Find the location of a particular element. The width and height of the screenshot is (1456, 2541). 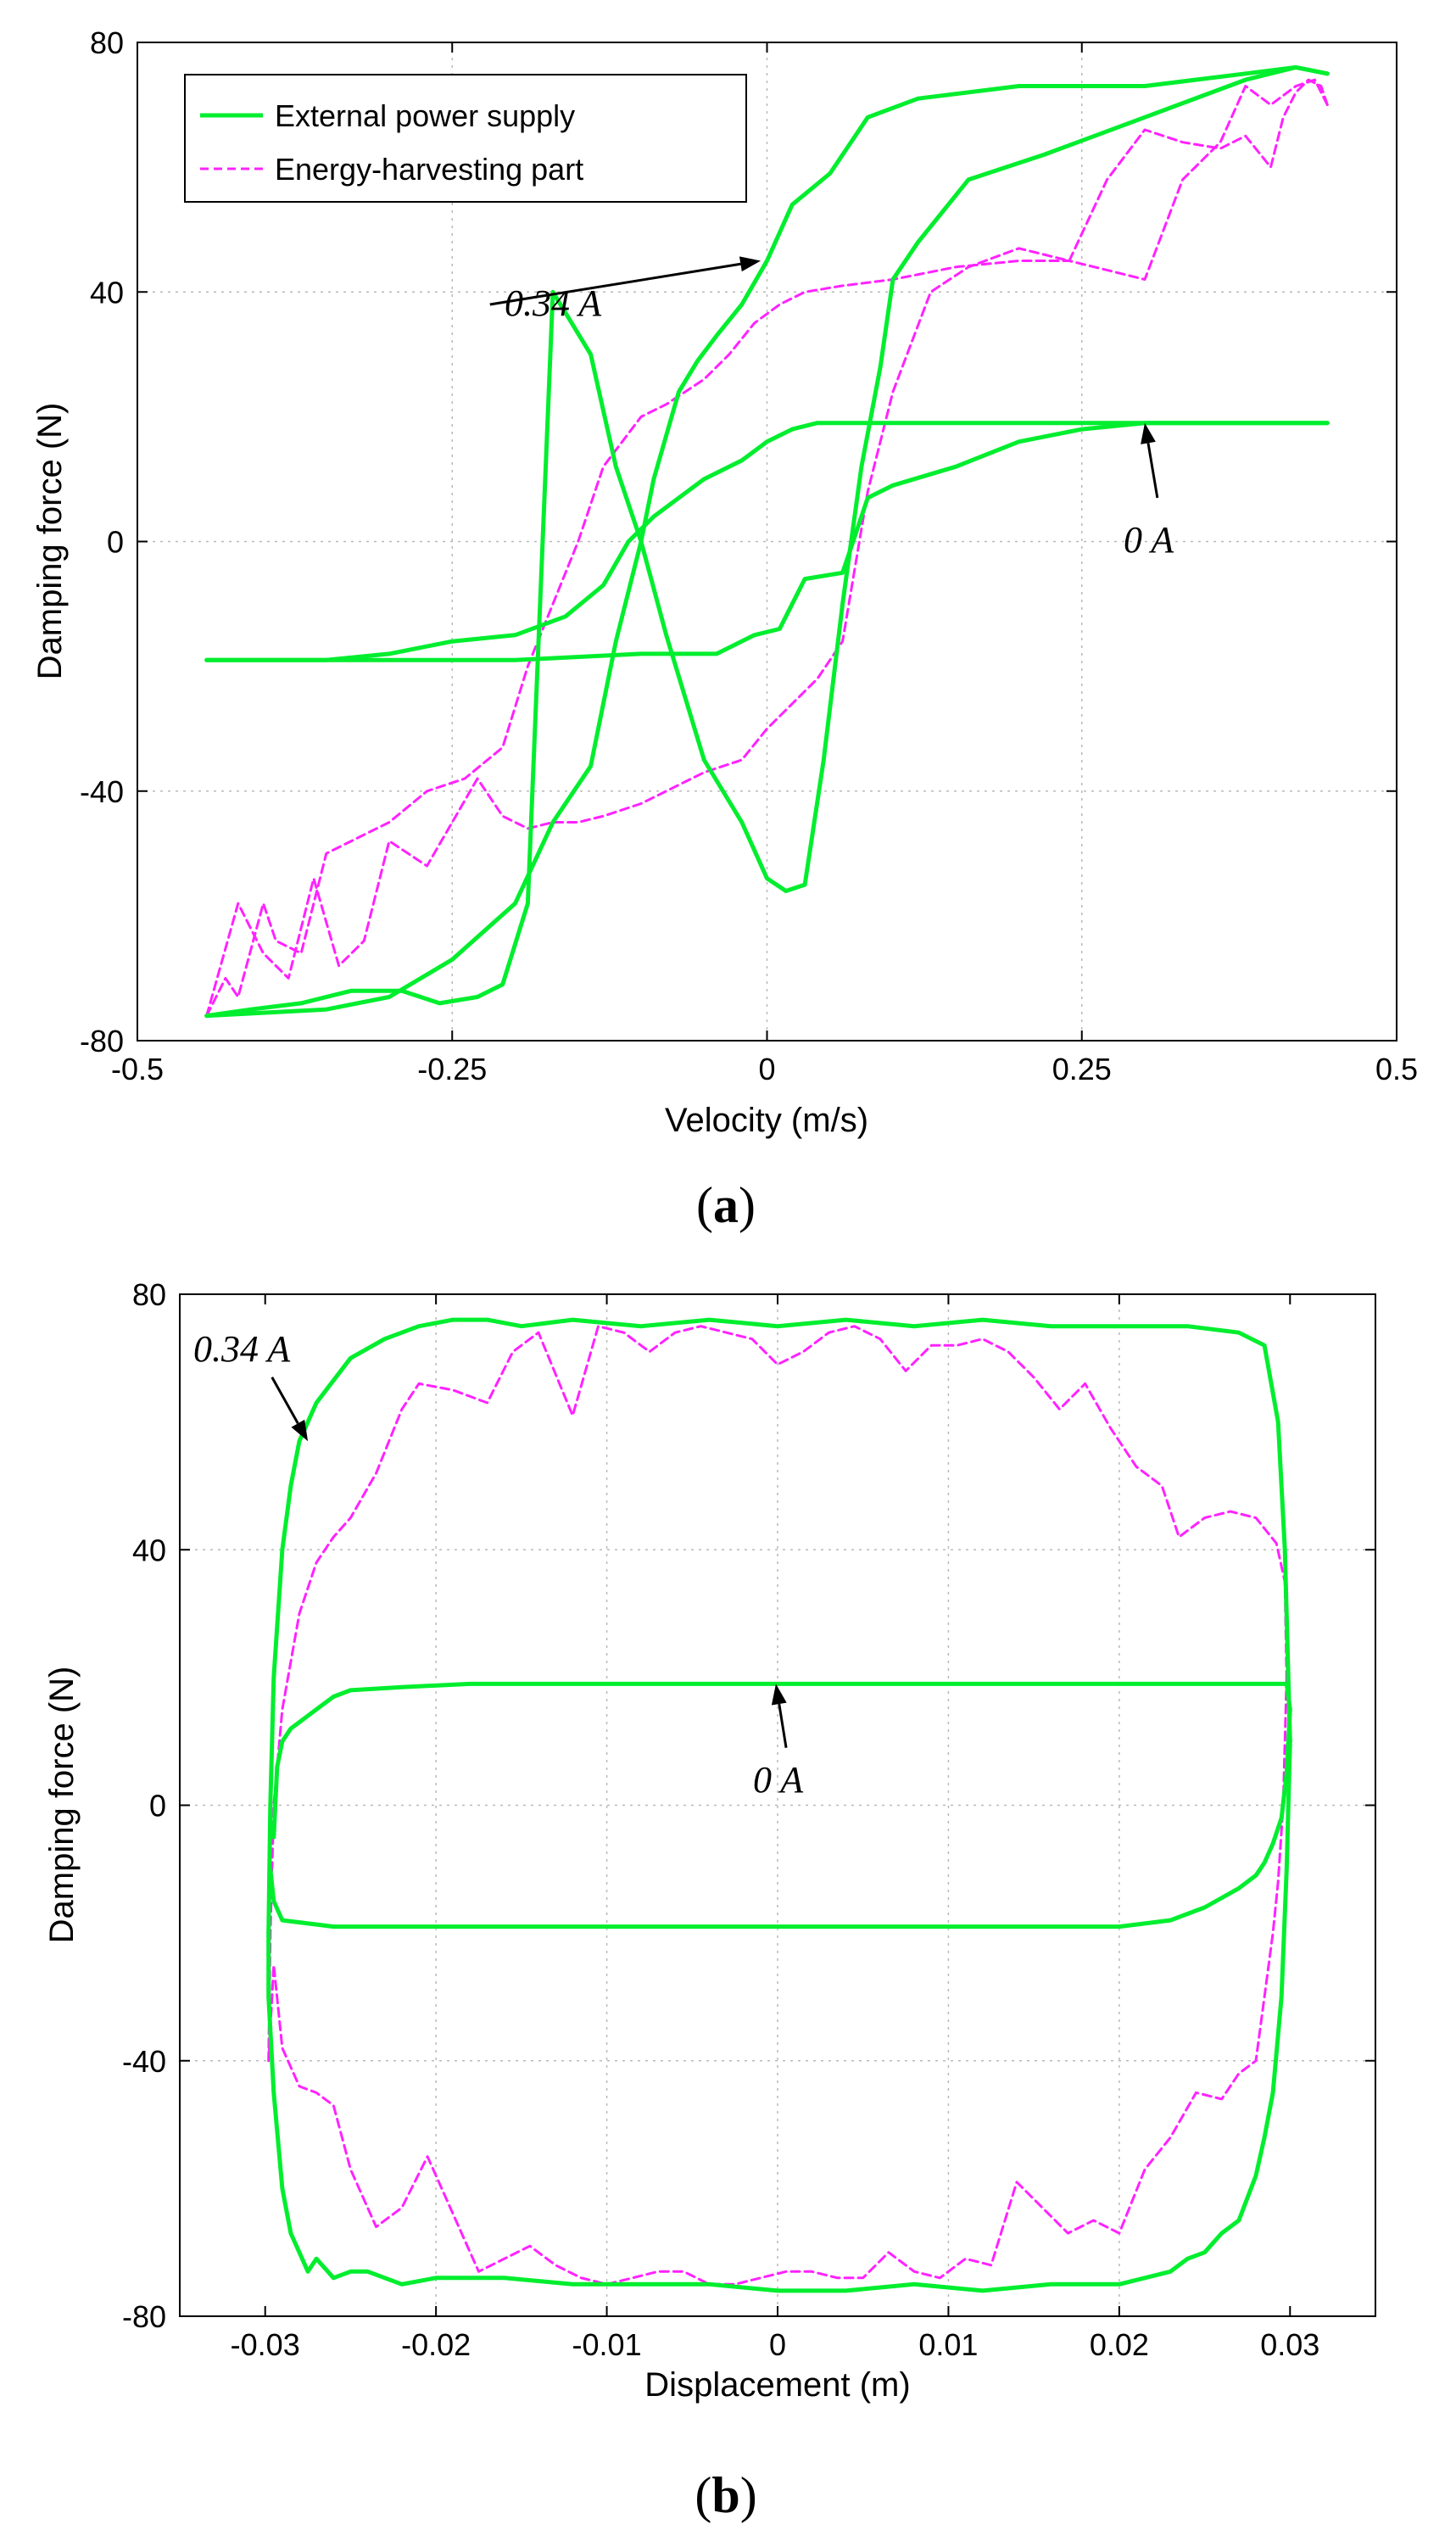

x-tick-label: -0.5 is located at coordinates (137, 1069).